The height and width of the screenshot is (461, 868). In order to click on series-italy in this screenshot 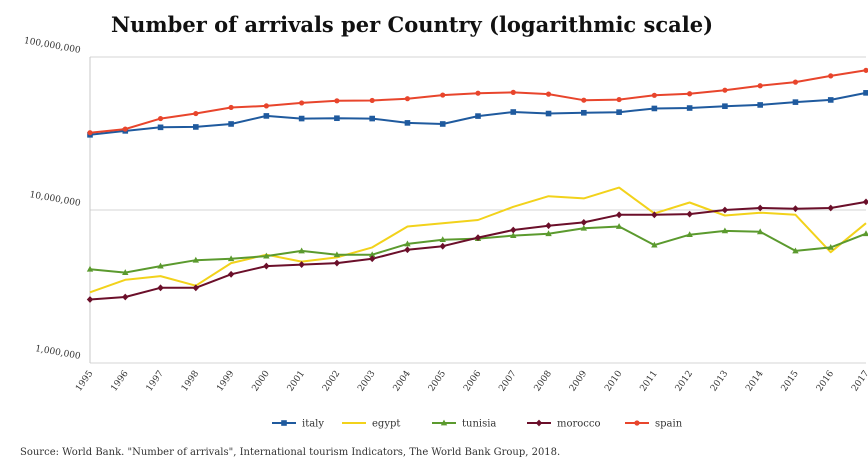, I will do `click(477, 114)`.